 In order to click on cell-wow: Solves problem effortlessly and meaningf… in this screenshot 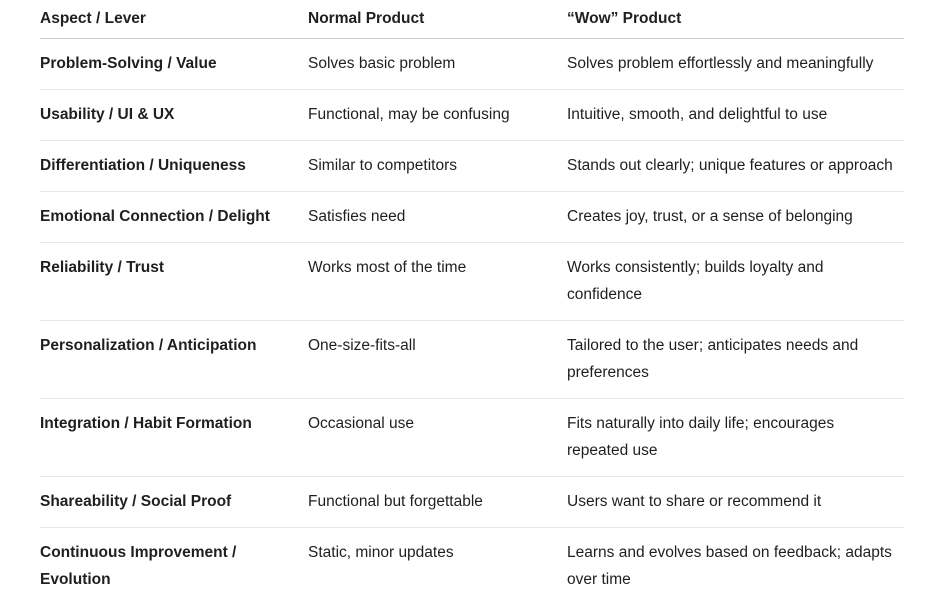, I will do `click(735, 64)`.